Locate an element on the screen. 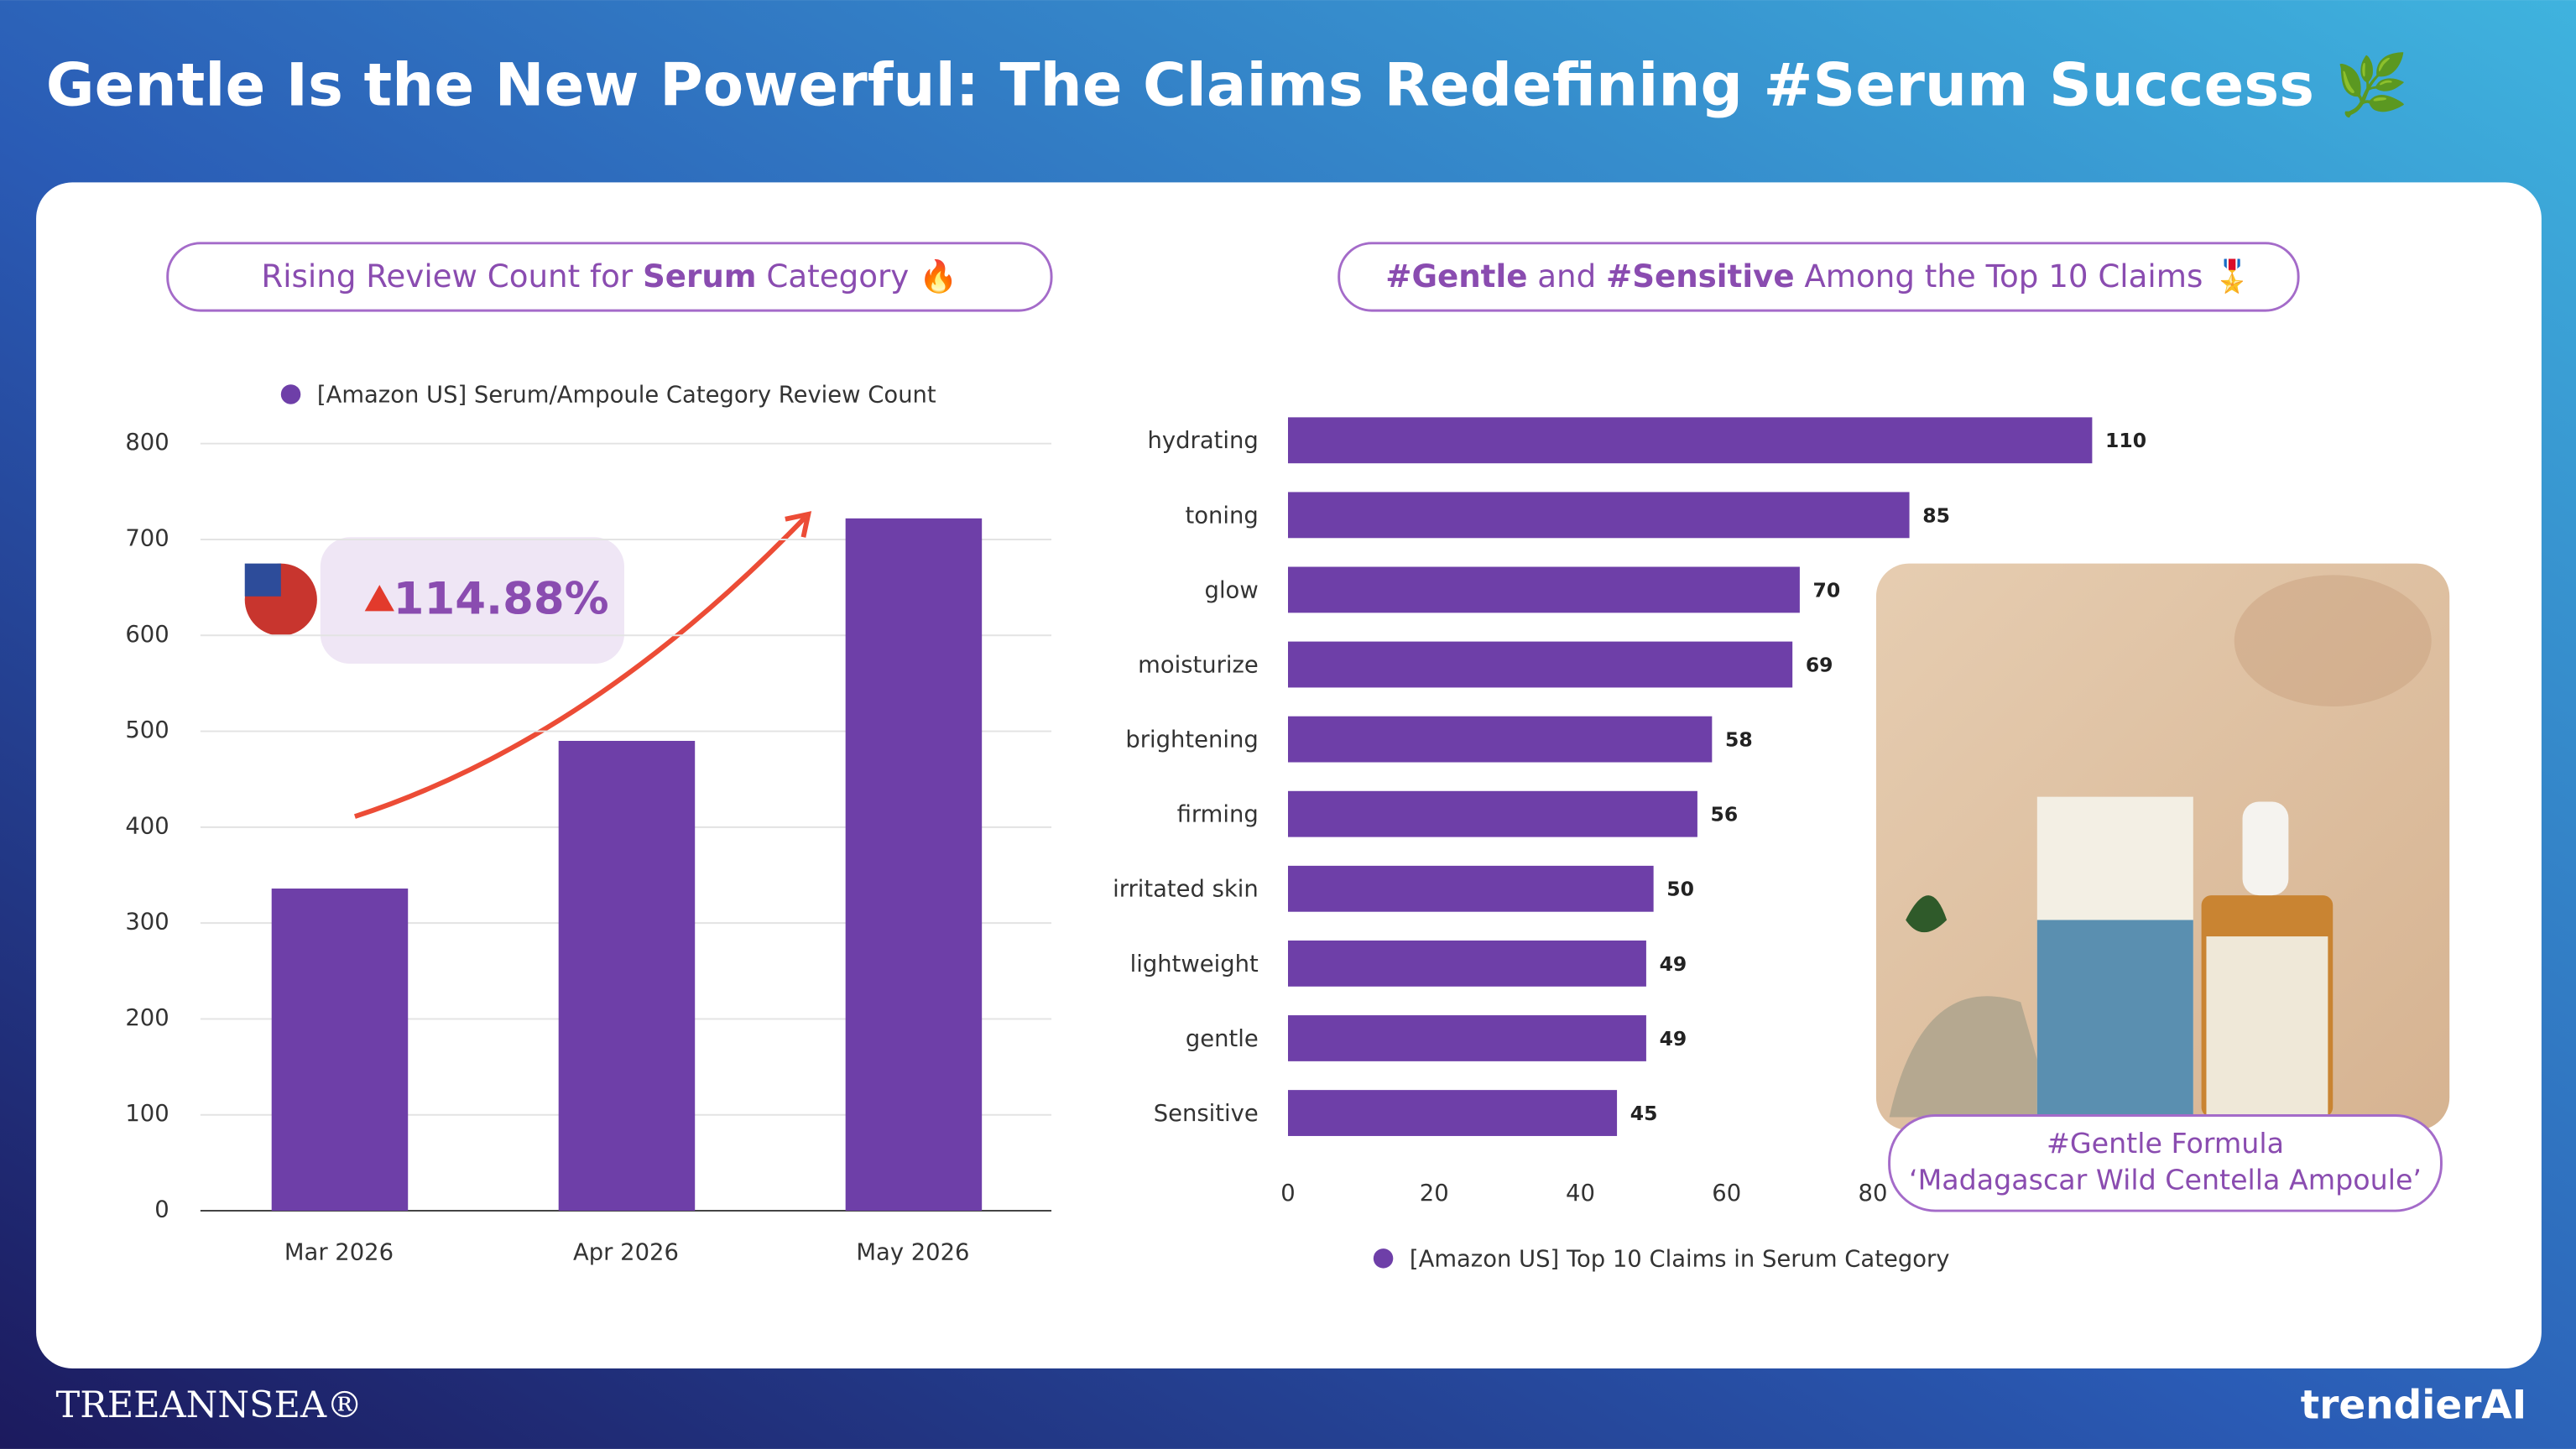 This screenshot has width=2576, height=1449. x-tick-label: 40 is located at coordinates (1580, 1194).